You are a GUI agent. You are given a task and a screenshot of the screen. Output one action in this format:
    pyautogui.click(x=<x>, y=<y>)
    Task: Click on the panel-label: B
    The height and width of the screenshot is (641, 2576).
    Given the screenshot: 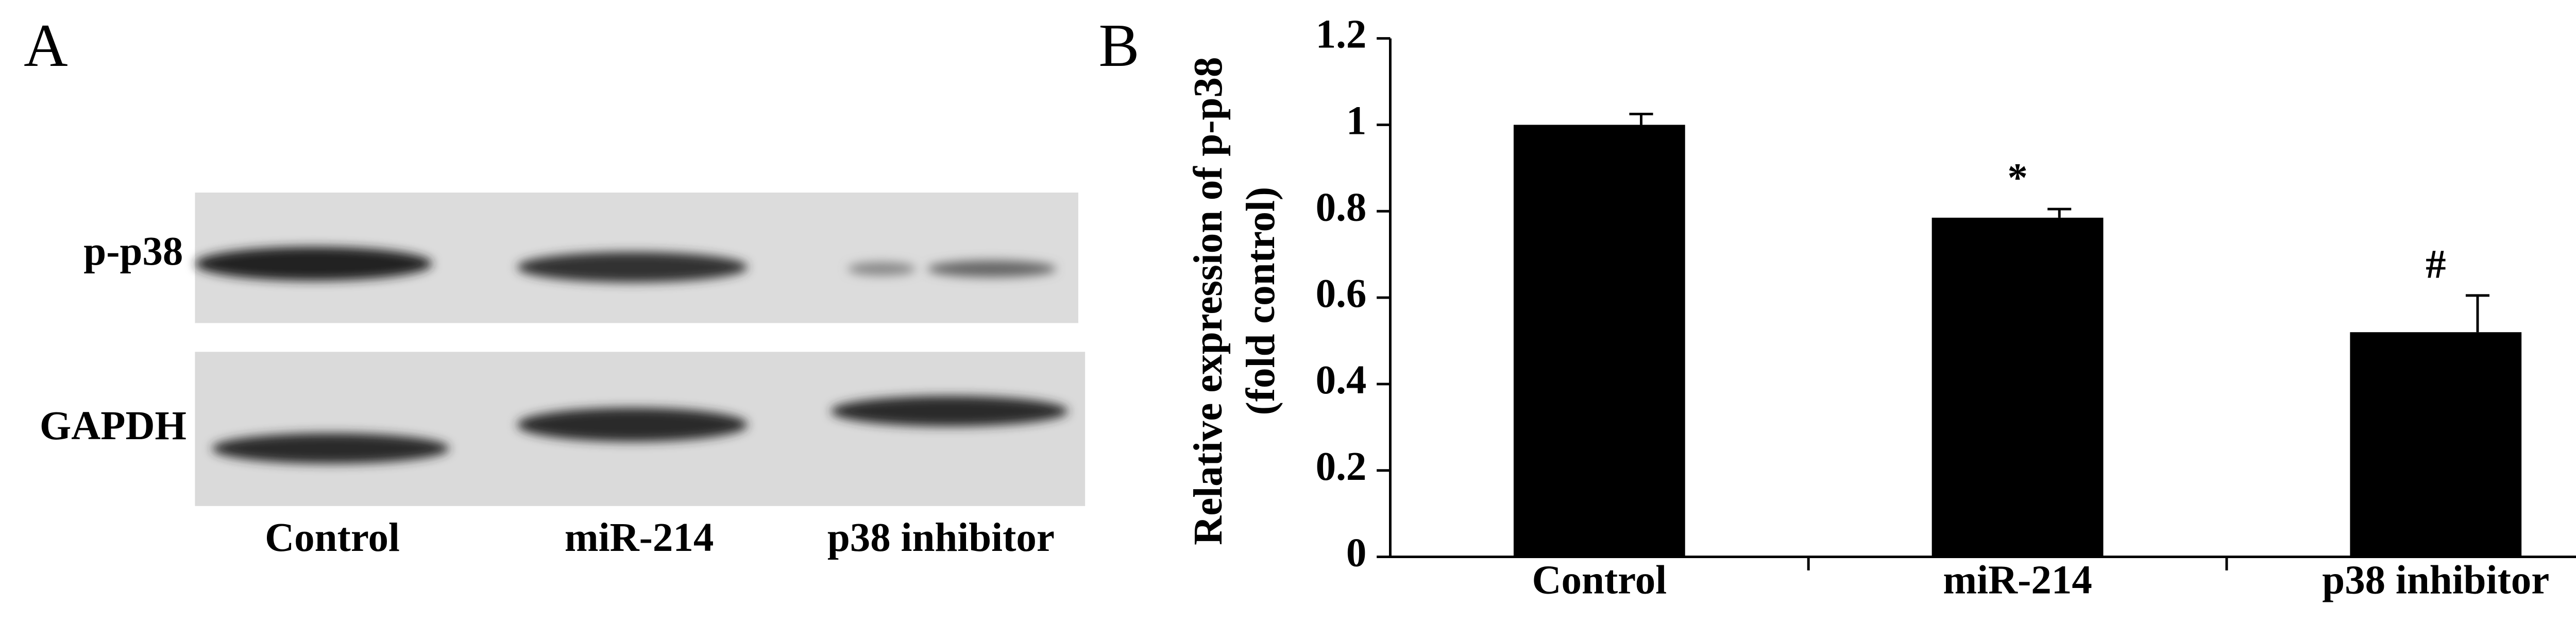 What is the action you would take?
    pyautogui.click(x=1119, y=45)
    